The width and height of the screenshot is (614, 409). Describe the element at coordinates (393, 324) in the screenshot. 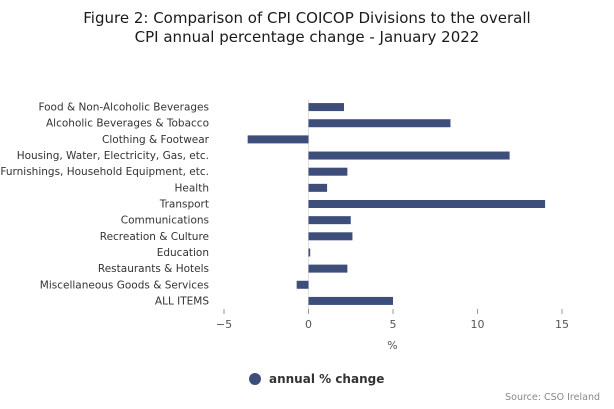

I see `x-tick-label: 5` at that location.